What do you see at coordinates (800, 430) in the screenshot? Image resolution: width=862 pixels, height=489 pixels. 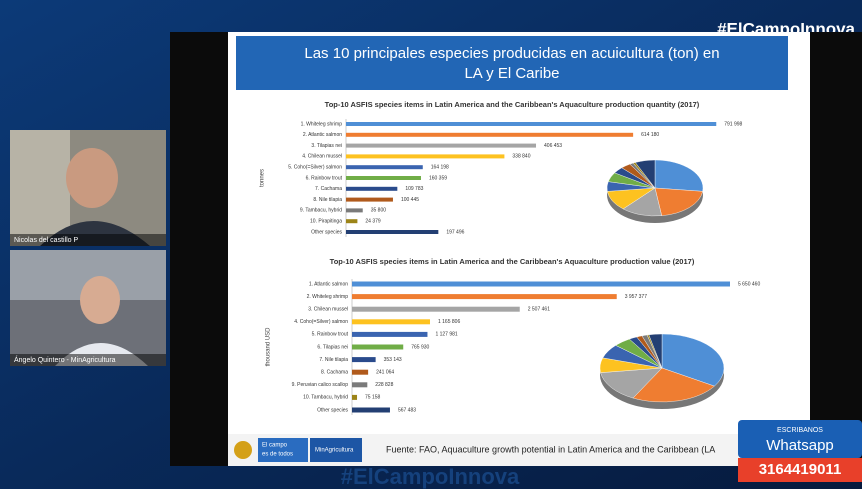 I see `contact-label: ESCRIBANOS` at bounding box center [800, 430].